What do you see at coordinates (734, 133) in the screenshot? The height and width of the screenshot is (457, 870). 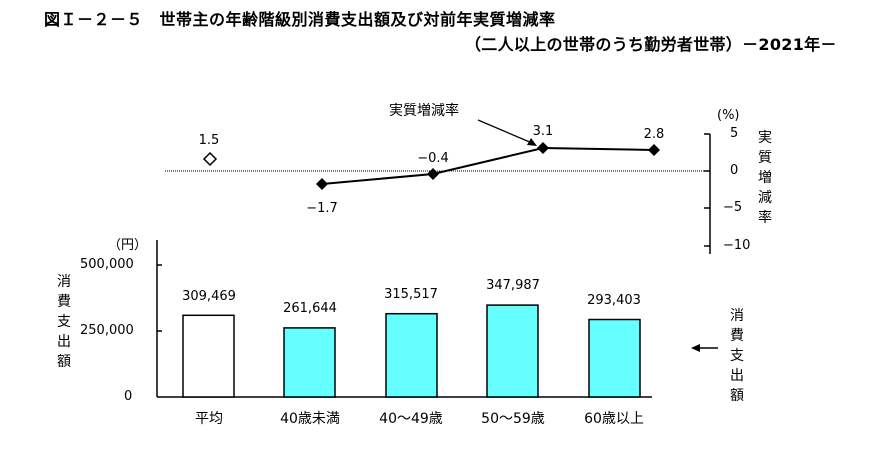 I see `rate-tick: 5` at bounding box center [734, 133].